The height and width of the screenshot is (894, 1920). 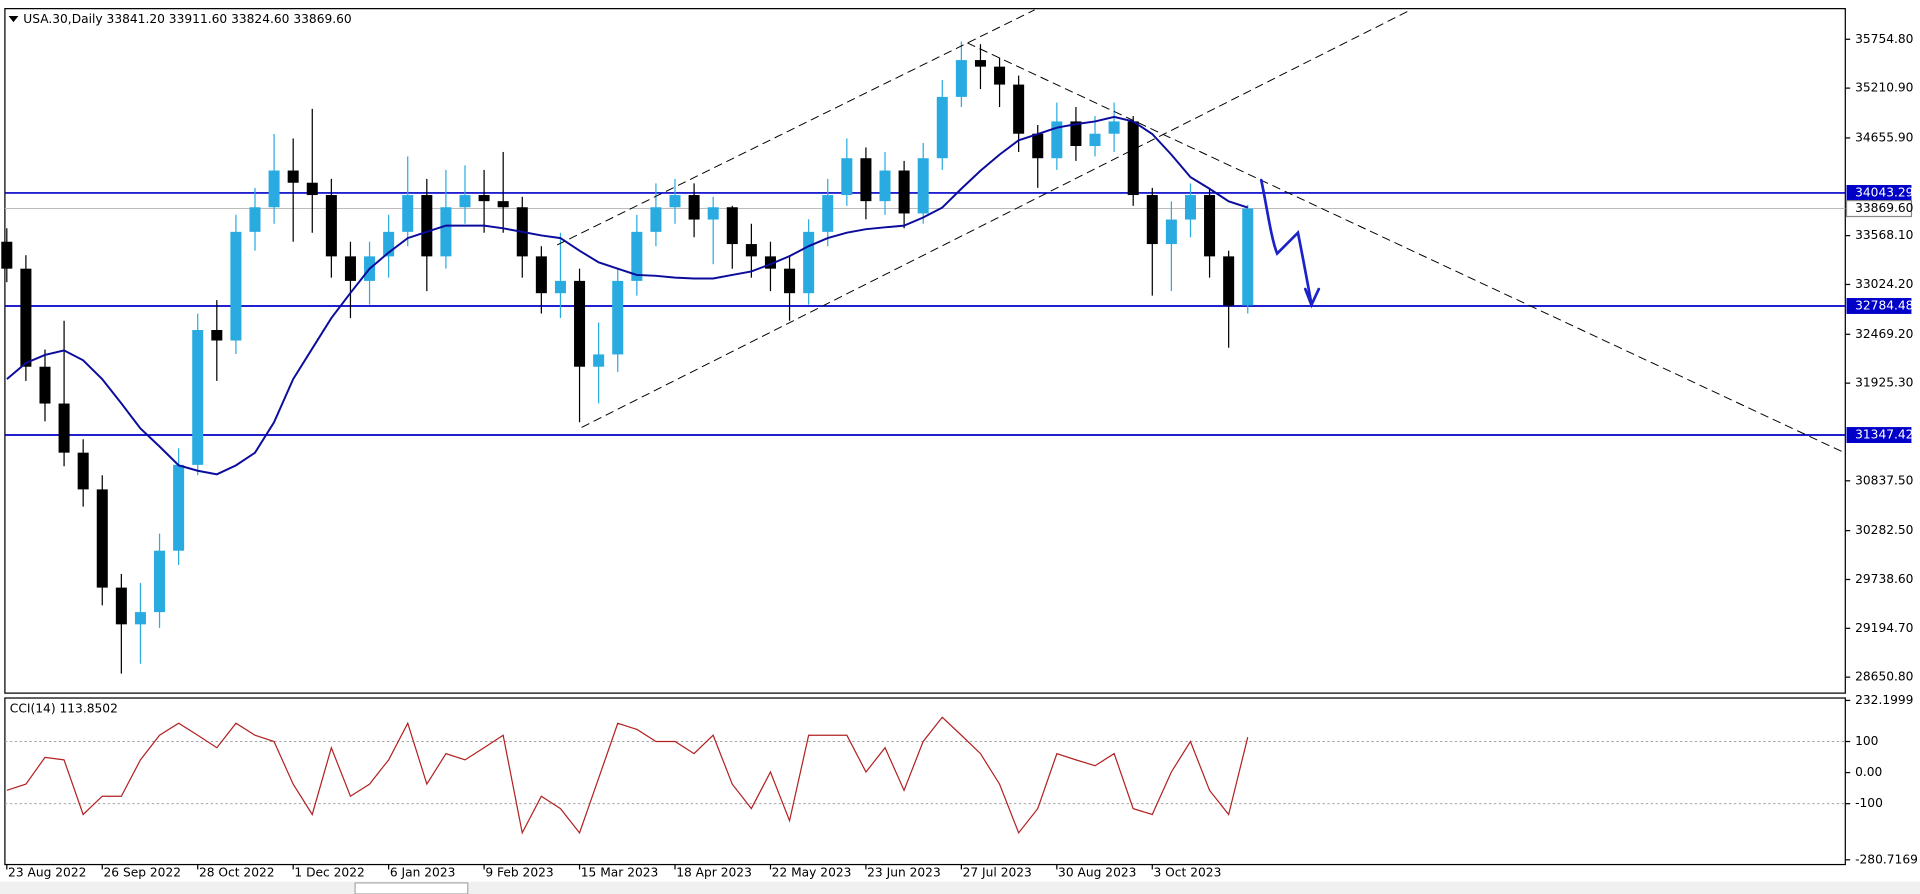 What do you see at coordinates (960, 887) in the screenshot?
I see `tab-bar` at bounding box center [960, 887].